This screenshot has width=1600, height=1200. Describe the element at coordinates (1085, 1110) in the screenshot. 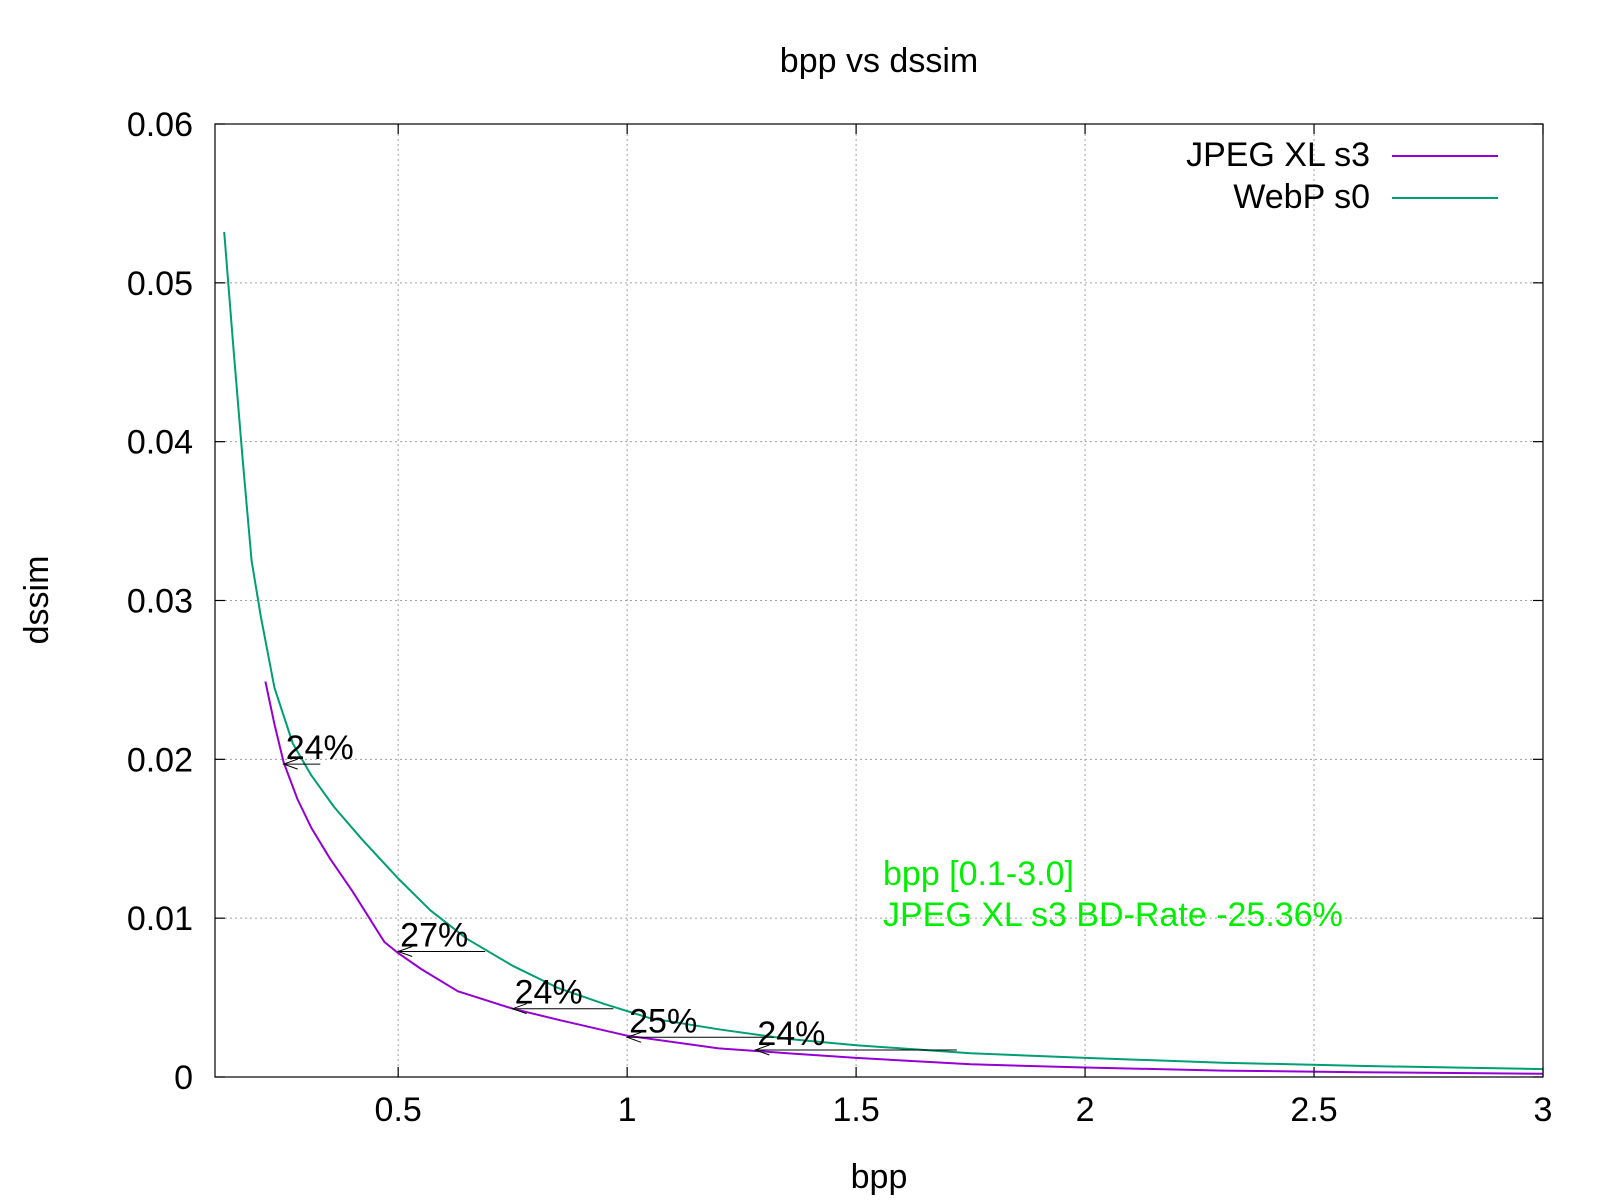

I see `x-tick-label: 2` at that location.